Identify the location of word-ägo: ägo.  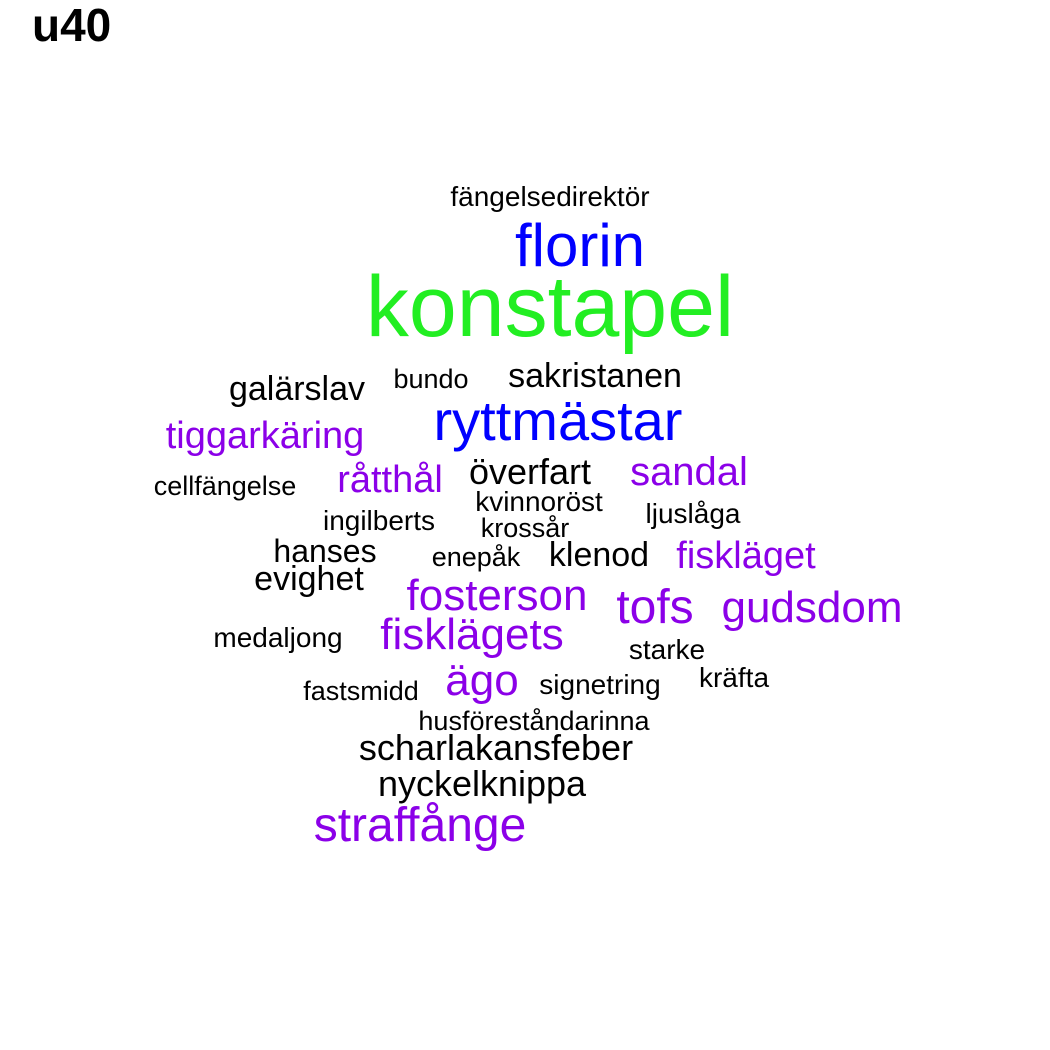
(481, 680).